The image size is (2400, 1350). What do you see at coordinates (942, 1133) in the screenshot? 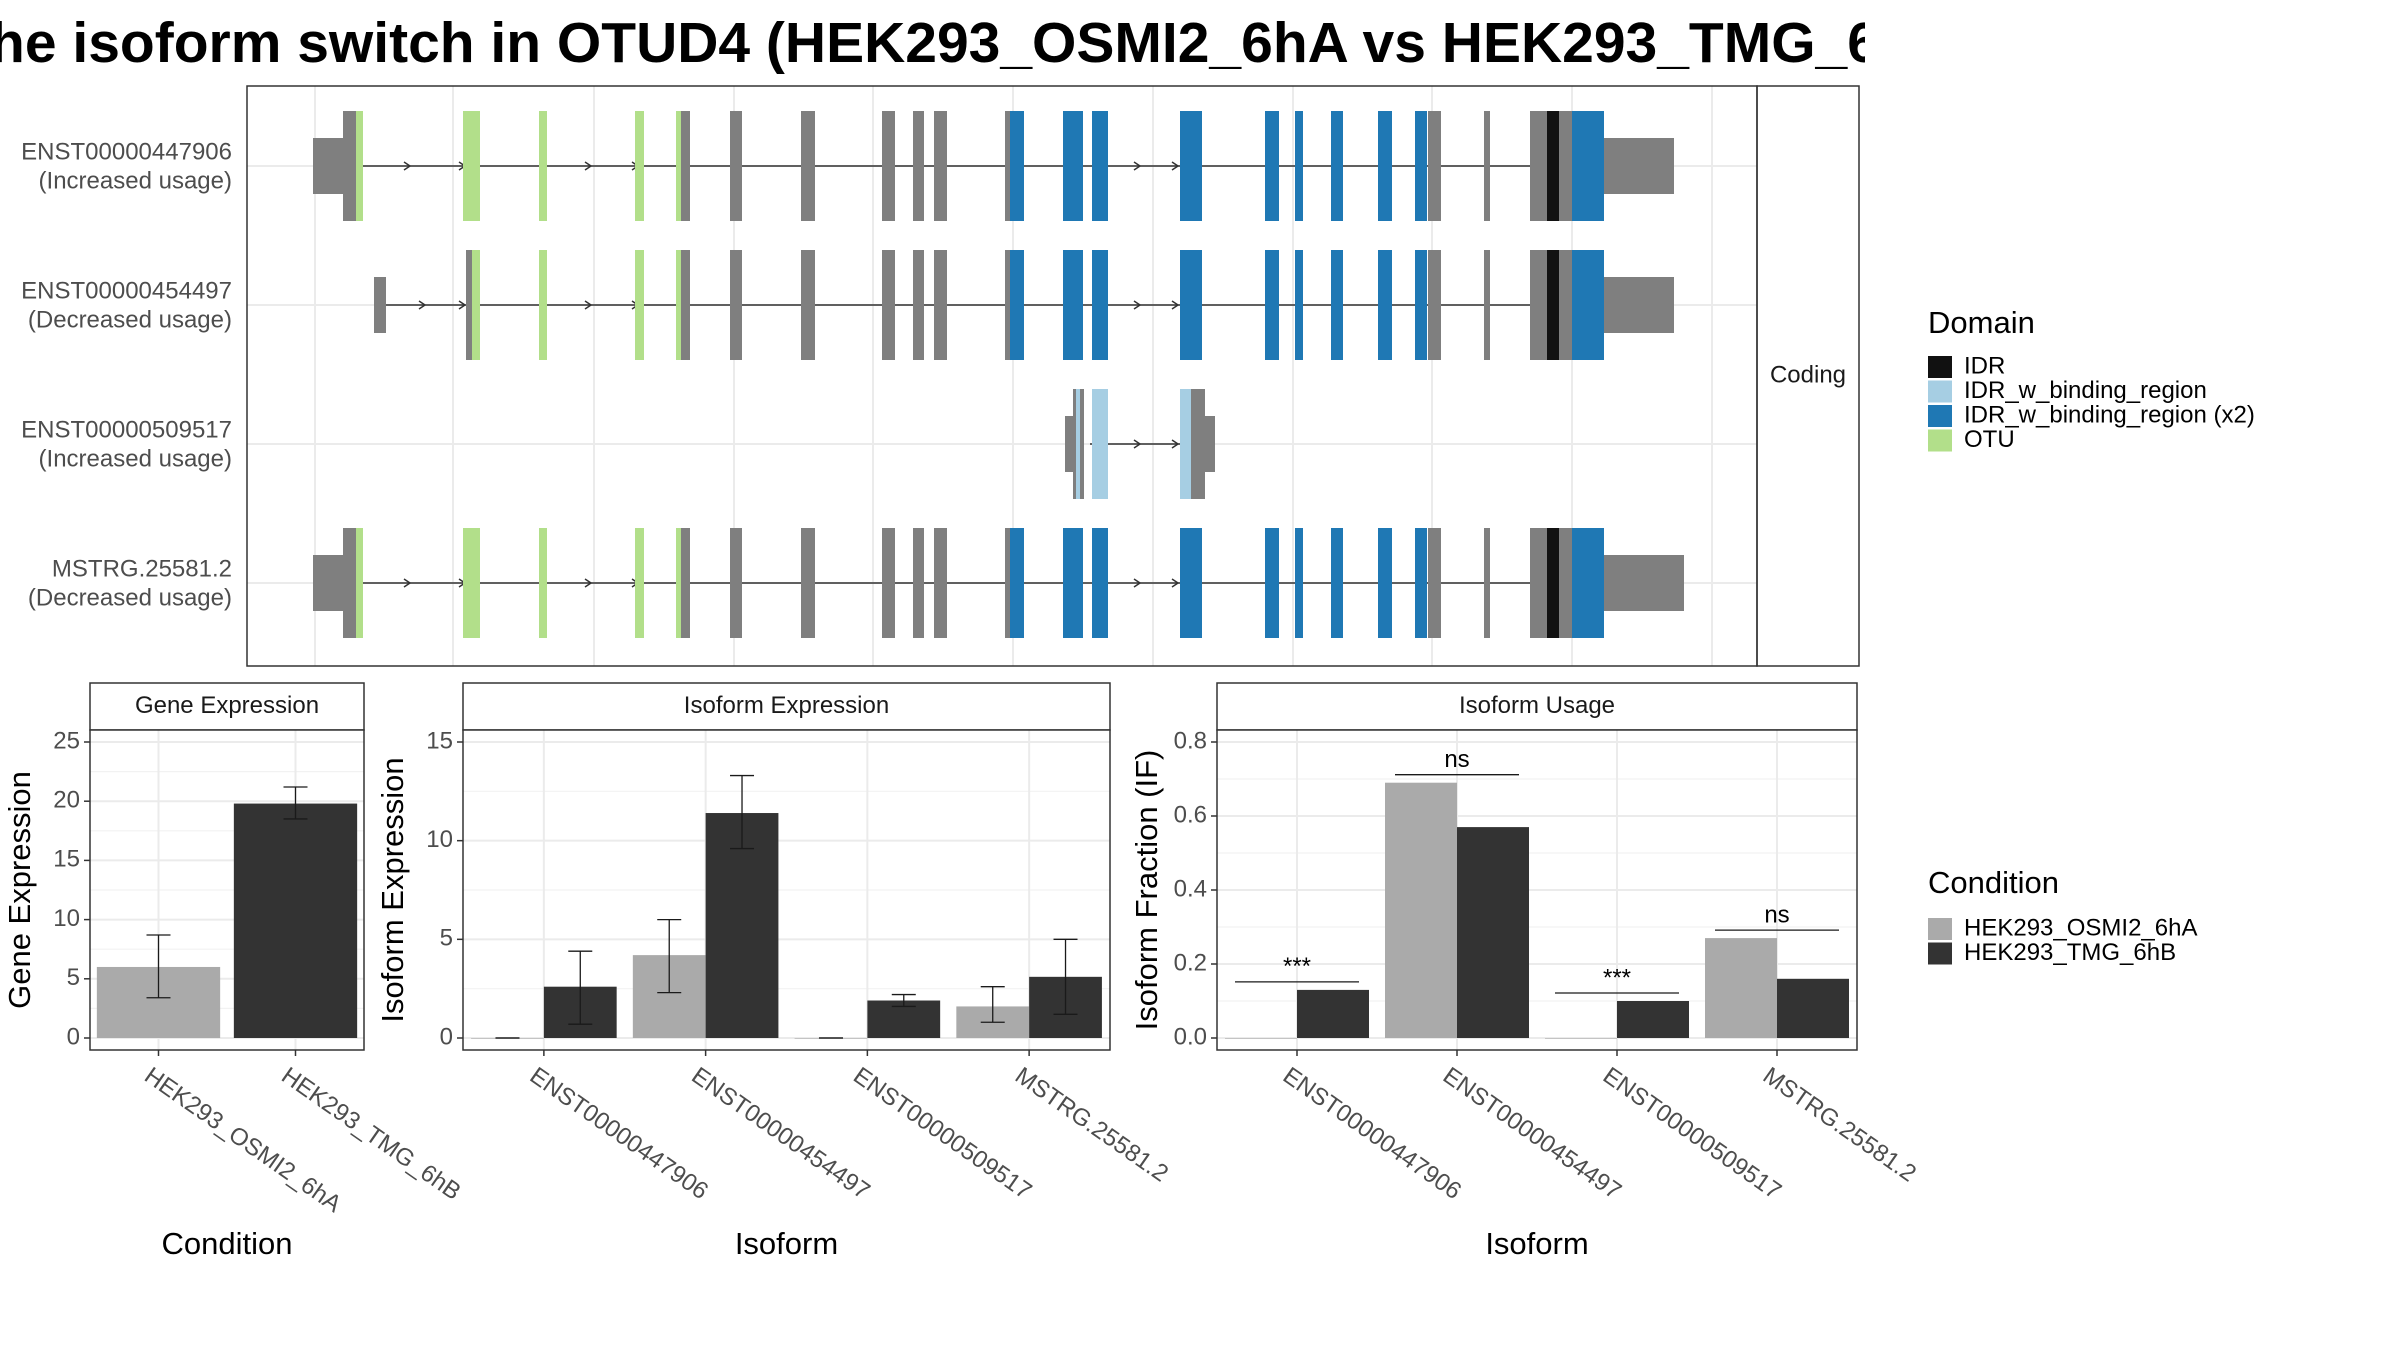
I see `x-tick-label: ENST00000509517` at bounding box center [942, 1133].